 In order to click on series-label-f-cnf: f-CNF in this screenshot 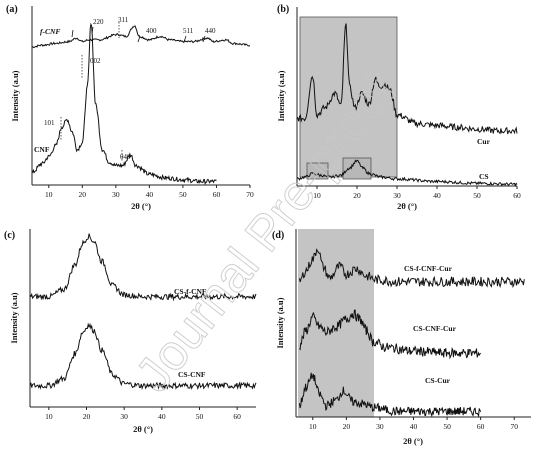, I will do `click(50, 31)`.